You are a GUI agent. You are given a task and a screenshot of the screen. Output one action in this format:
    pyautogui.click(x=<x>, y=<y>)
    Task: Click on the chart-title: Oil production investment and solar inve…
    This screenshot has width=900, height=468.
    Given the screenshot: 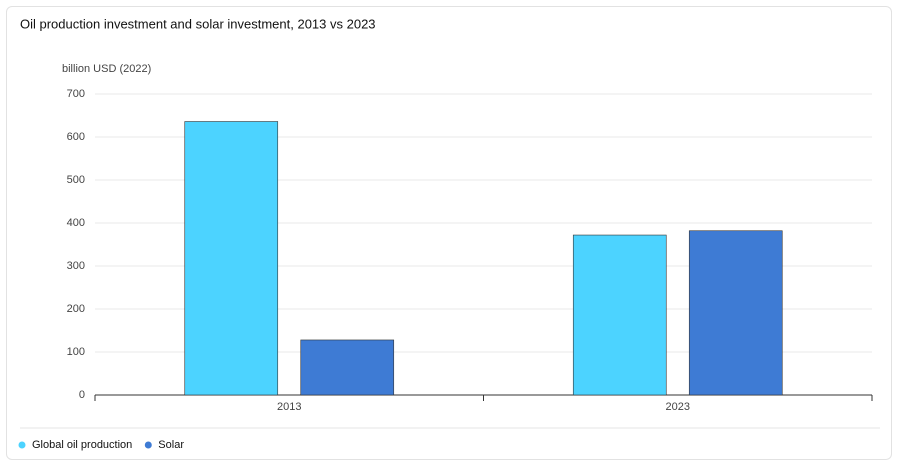 What is the action you would take?
    pyautogui.click(x=198, y=23)
    